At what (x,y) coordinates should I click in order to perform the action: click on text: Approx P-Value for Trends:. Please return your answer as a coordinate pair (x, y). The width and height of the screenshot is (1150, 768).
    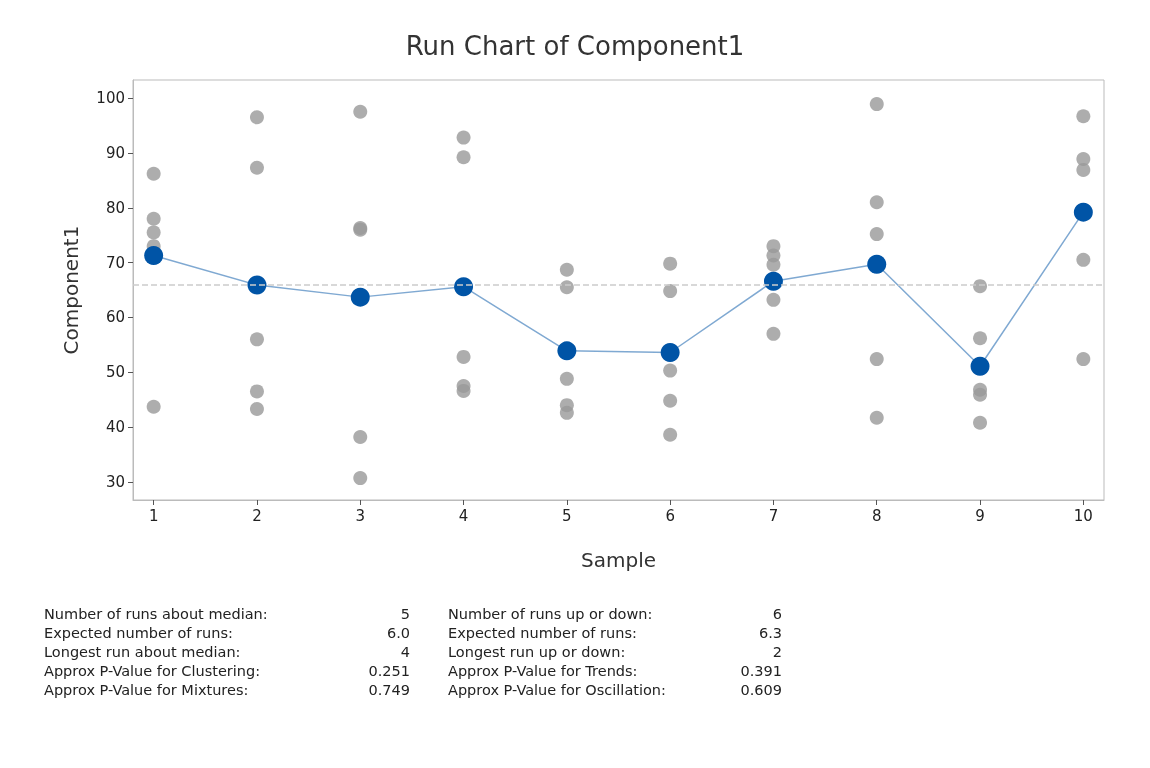
    Looking at the image, I should click on (543, 671).